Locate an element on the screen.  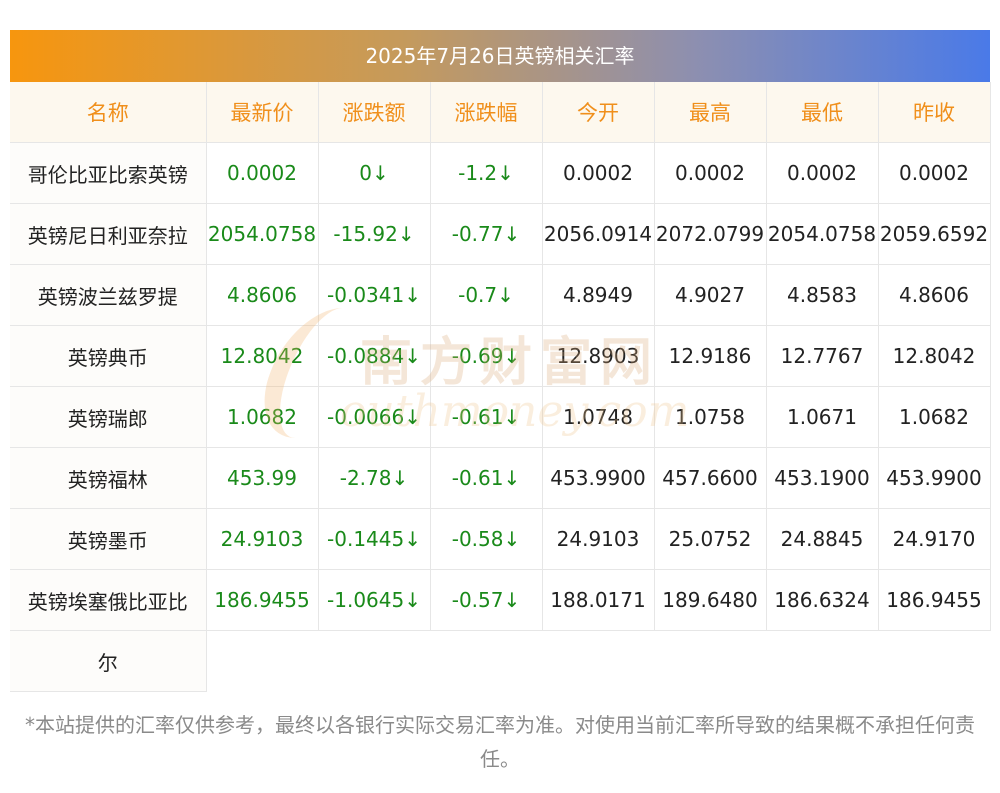
cell-high: 25.0752 is located at coordinates (710, 539).